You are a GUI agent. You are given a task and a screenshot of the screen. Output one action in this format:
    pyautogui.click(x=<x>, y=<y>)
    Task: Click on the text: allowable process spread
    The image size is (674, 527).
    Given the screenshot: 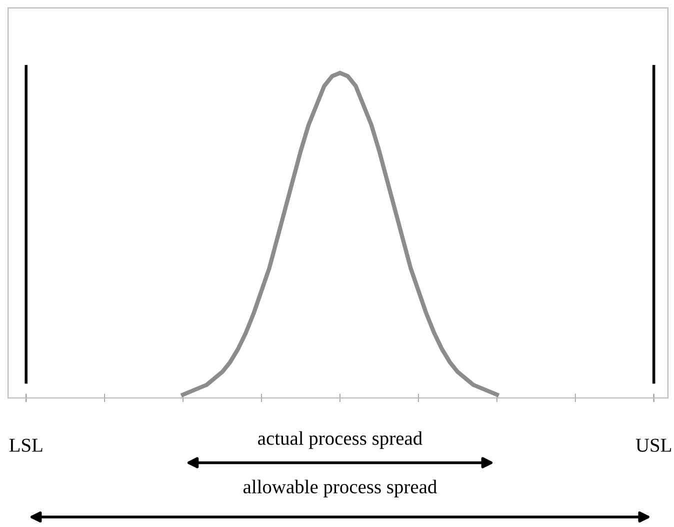 What is the action you would take?
    pyautogui.click(x=340, y=489)
    